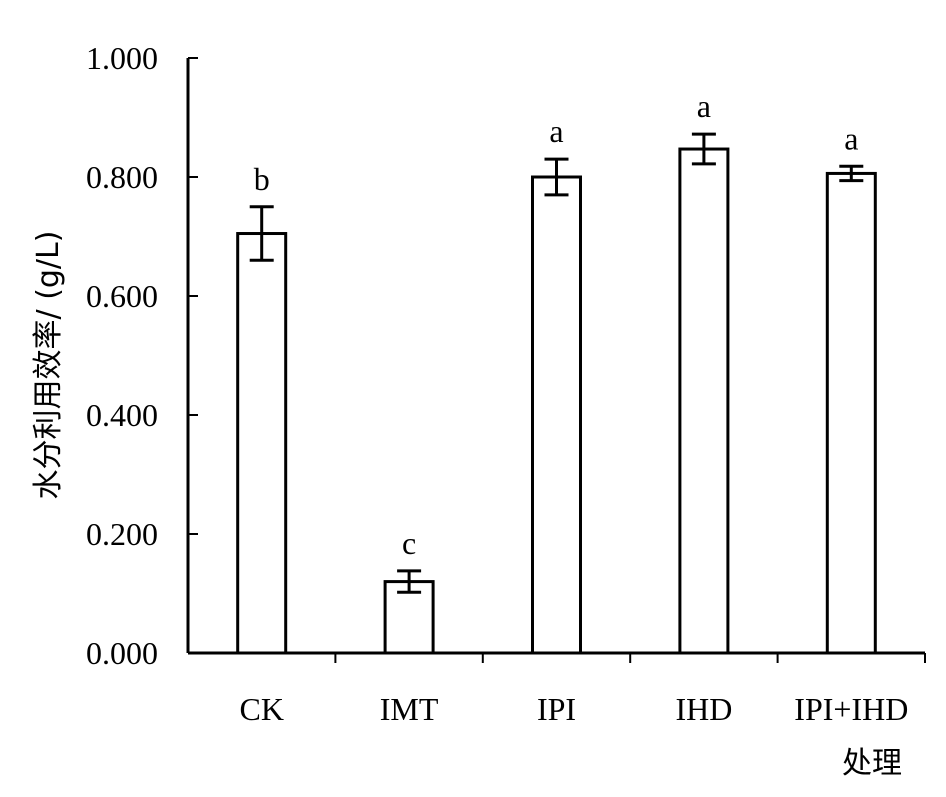 The height and width of the screenshot is (797, 946). What do you see at coordinates (48, 365) in the screenshot?
I see `y-axis-title: 水分利用效率/ (g/L)` at bounding box center [48, 365].